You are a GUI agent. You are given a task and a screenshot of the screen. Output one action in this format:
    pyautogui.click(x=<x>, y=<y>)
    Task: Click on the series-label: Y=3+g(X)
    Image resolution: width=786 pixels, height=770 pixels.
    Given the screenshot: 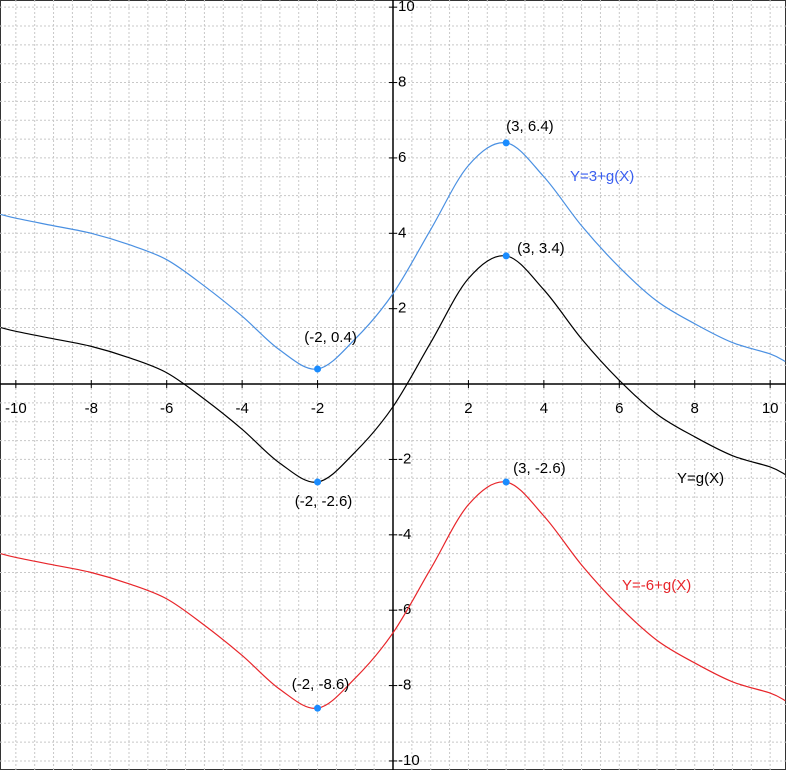 What is the action you would take?
    pyautogui.click(x=602, y=176)
    